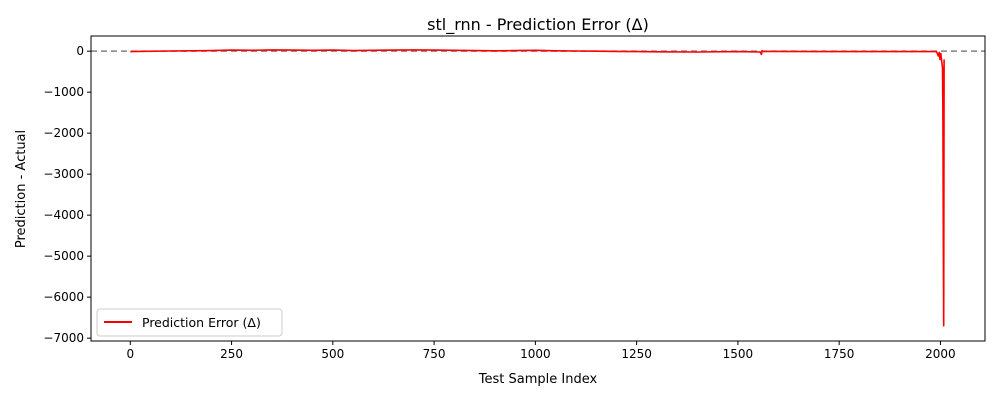 Image resolution: width=1000 pixels, height=400 pixels. I want to click on x-tick-label: 2000, so click(940, 354).